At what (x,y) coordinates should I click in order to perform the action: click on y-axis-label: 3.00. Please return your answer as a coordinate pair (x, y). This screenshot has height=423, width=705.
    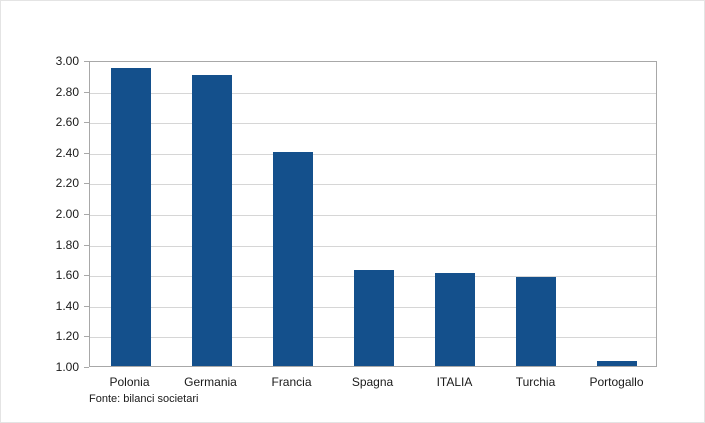
    Looking at the image, I should click on (67, 61).